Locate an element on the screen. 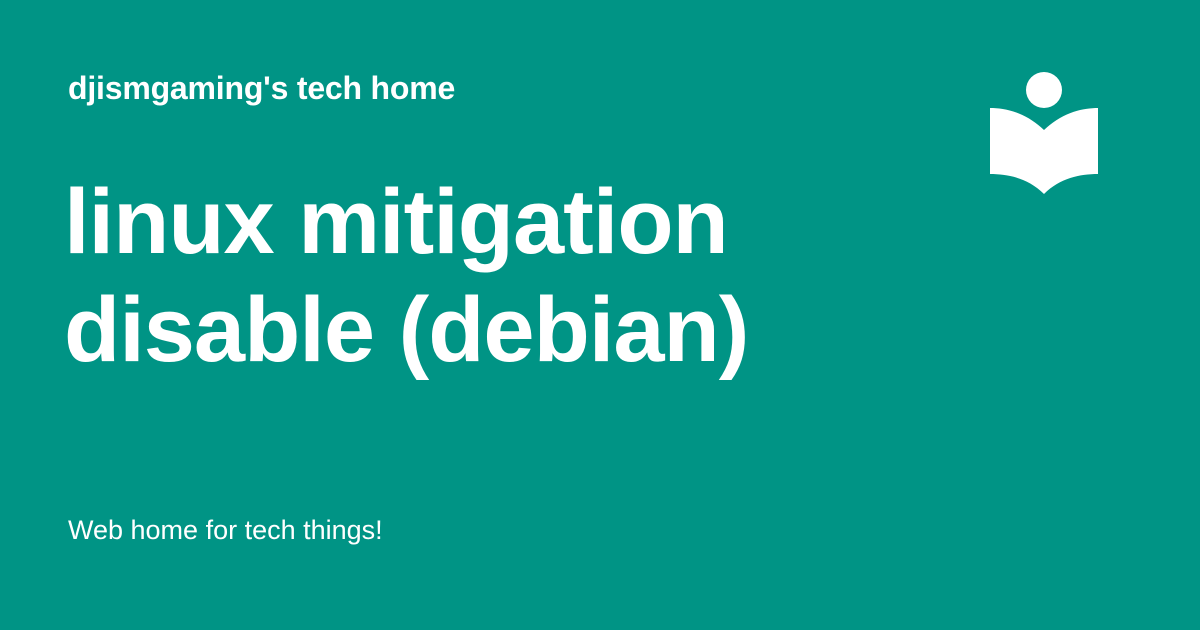 The width and height of the screenshot is (1200, 630). reader-book-icon is located at coordinates (1044, 134).